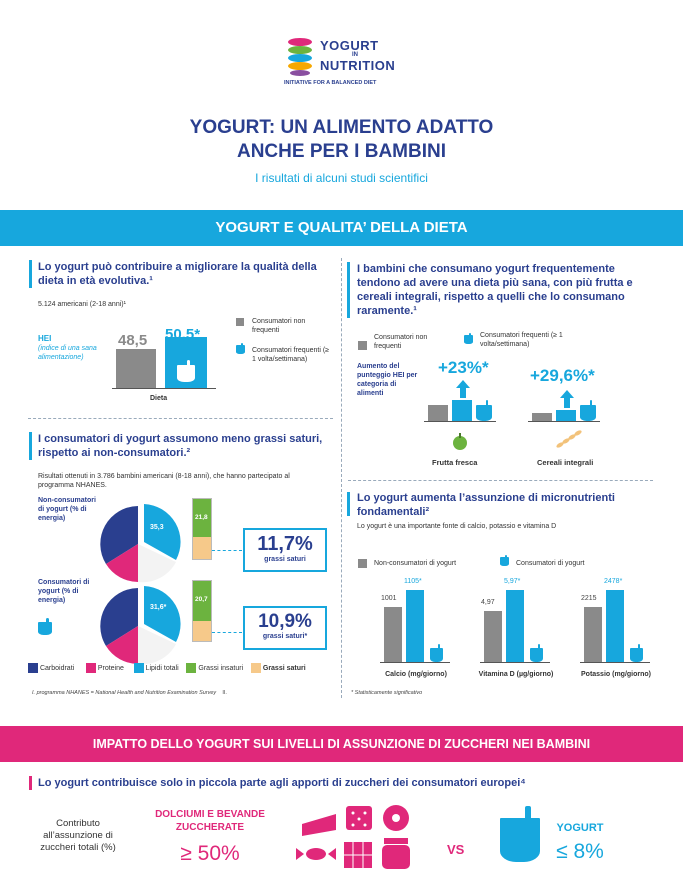 This screenshot has width=683, height=882. Describe the element at coordinates (460, 441) in the screenshot. I see `apple-icon` at that location.